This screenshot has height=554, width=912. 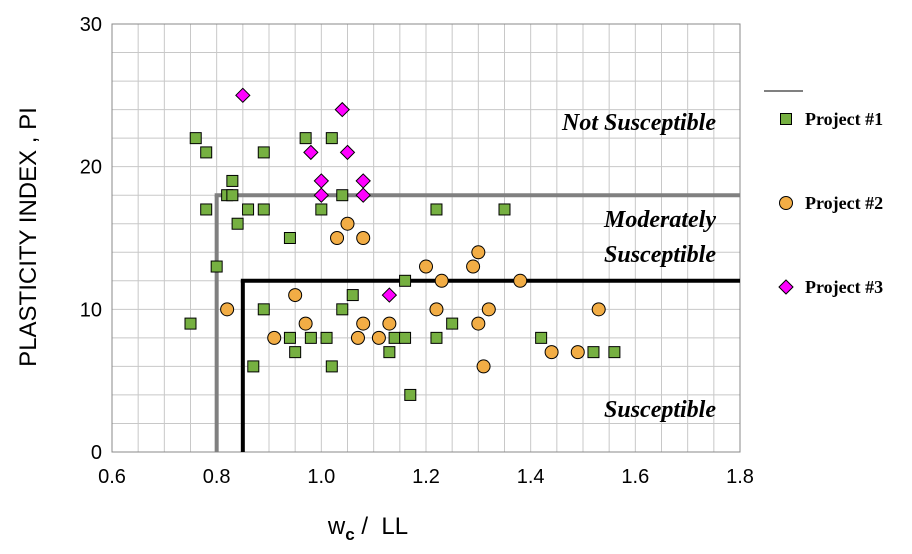 I want to click on x-axis-label: wc / LL, so click(x=367, y=528).